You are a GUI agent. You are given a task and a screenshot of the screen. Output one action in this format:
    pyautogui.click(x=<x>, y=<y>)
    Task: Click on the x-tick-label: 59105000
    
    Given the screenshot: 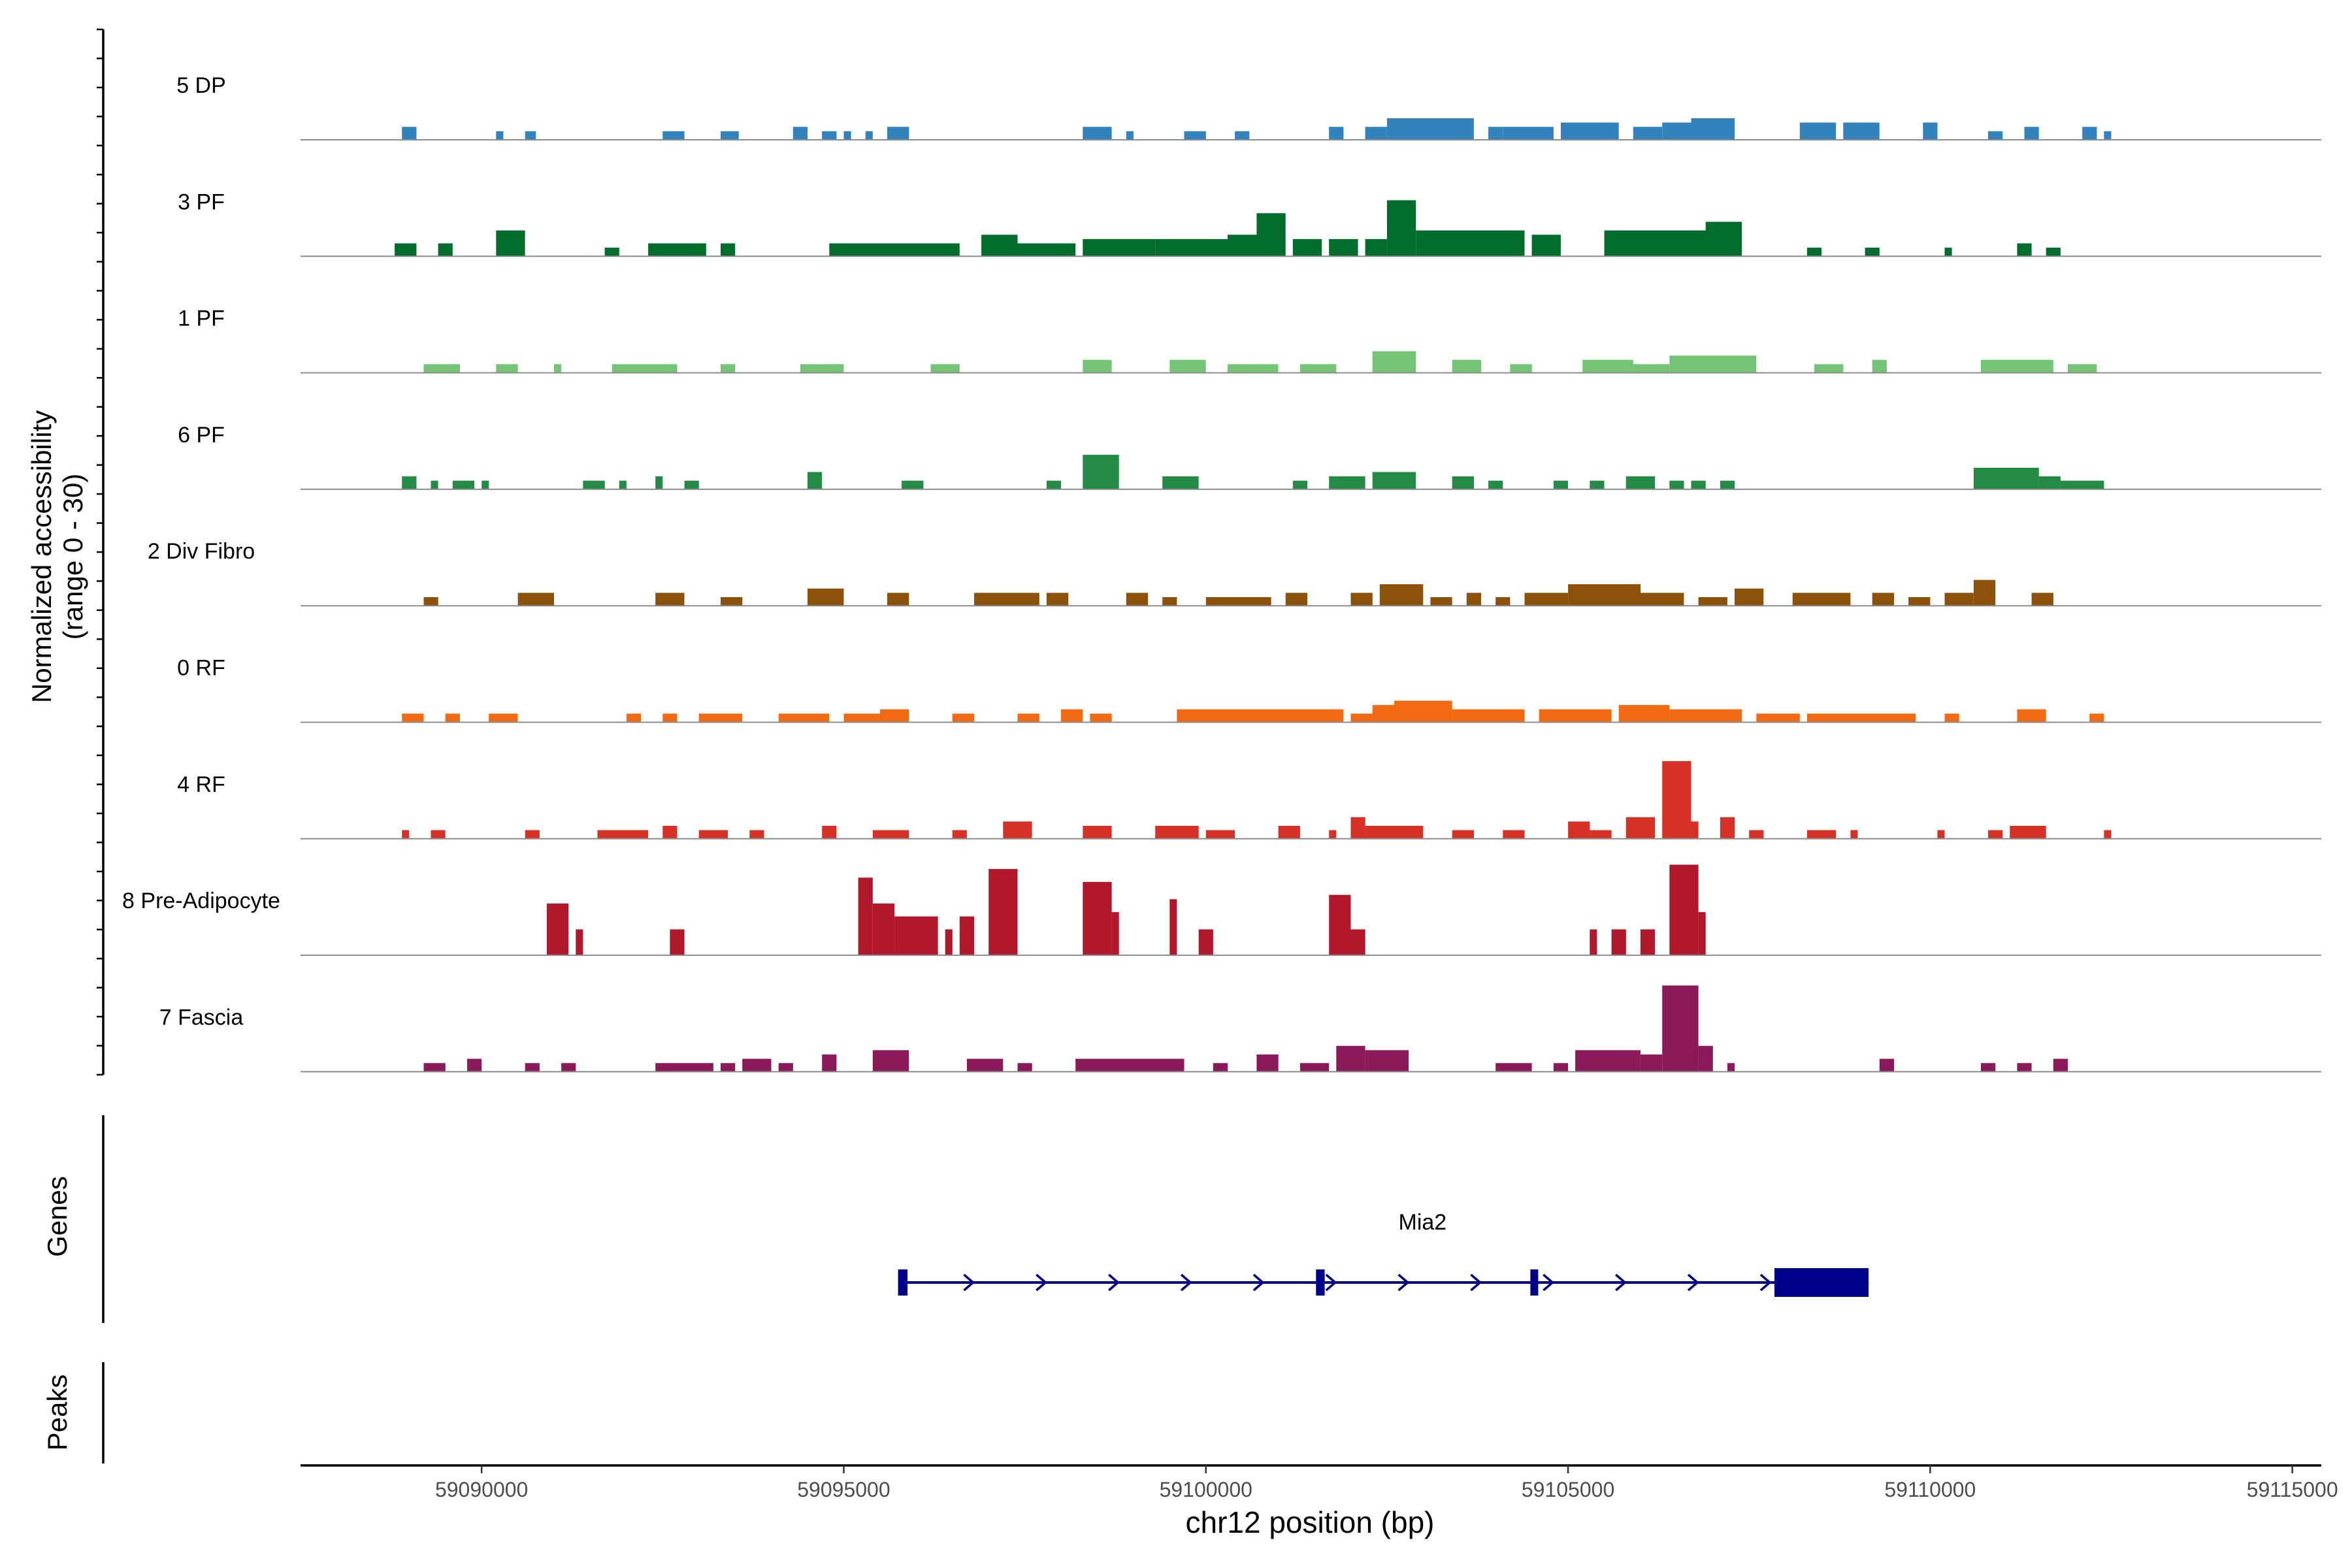 What is the action you would take?
    pyautogui.click(x=1568, y=1489)
    